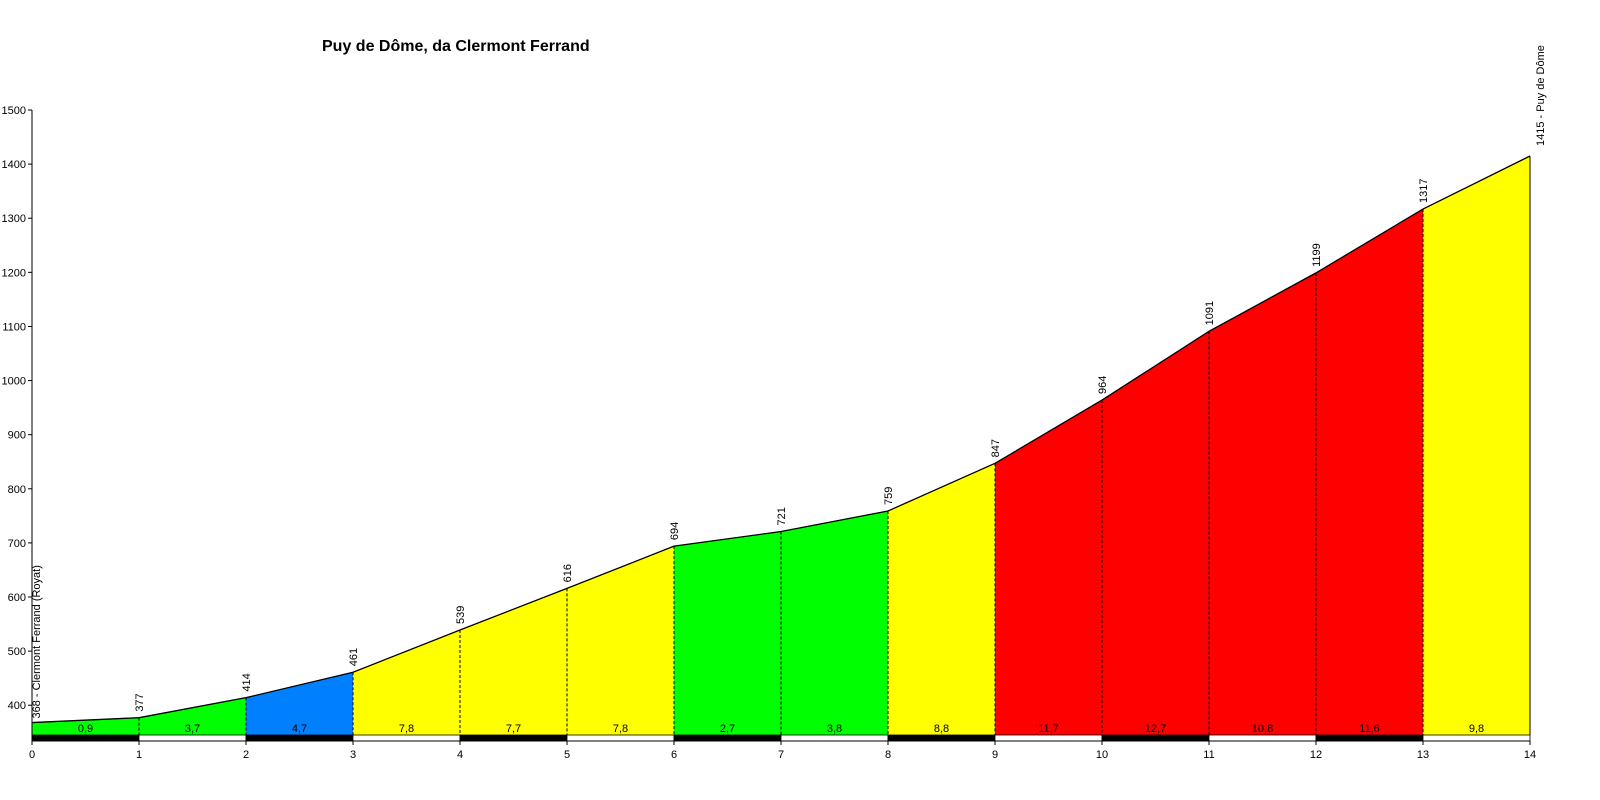 Image resolution: width=1600 pixels, height=800 pixels. What do you see at coordinates (353, 755) in the screenshot?
I see `x-tick-label: 3` at bounding box center [353, 755].